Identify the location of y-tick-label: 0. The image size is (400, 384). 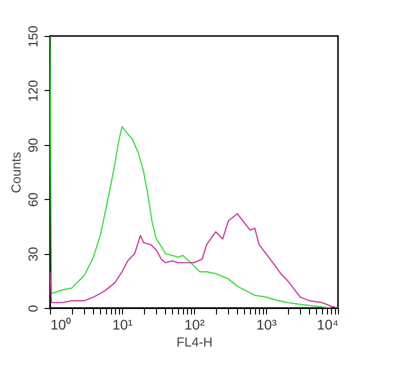
(33, 308).